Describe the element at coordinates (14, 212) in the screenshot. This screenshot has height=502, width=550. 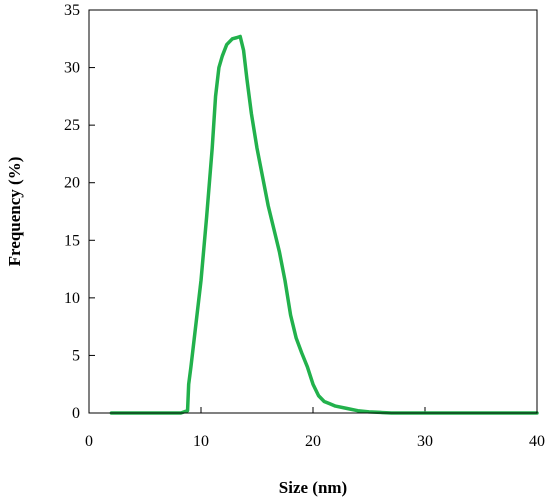
I see `y-axis-title: Frequency (%)` at that location.